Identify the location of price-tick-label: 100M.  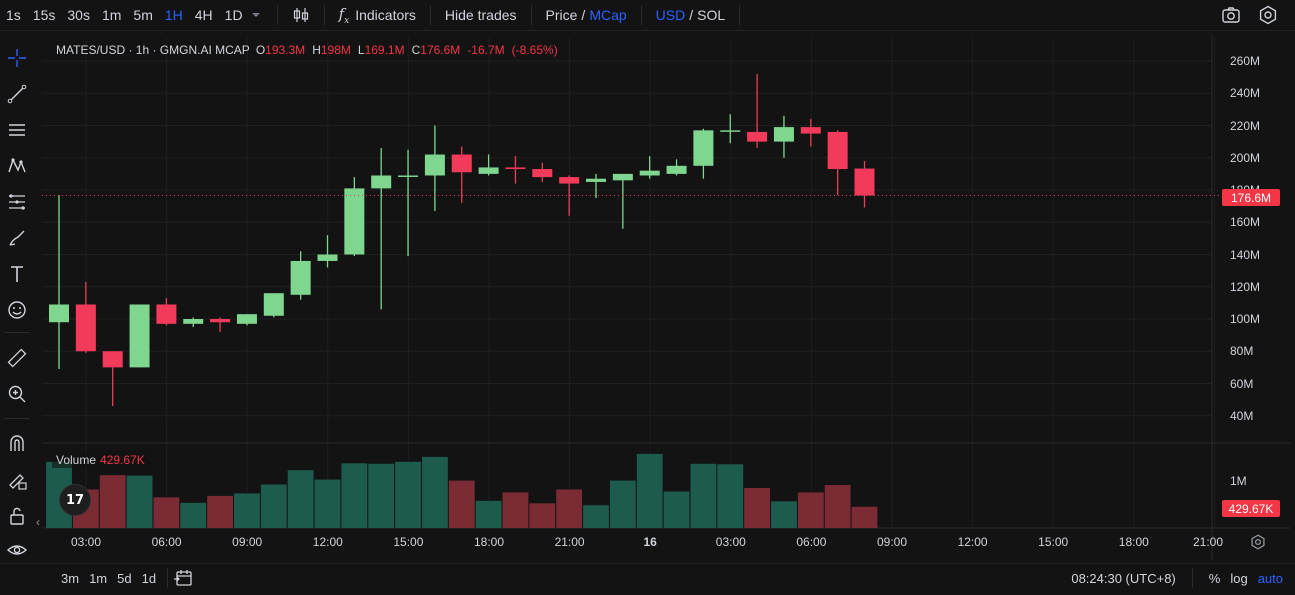
(1245, 319).